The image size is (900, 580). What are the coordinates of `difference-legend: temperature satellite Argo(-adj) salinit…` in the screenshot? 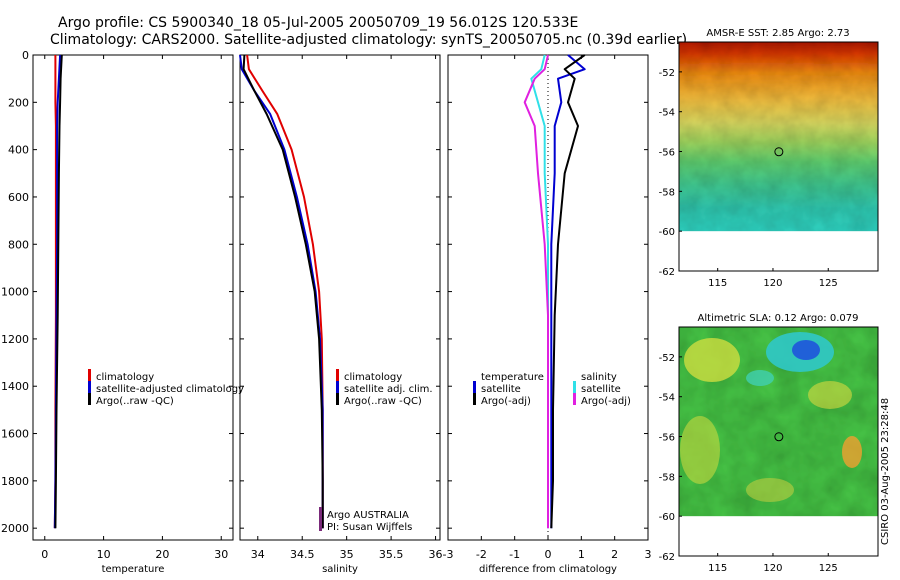 It's located at (552, 389).